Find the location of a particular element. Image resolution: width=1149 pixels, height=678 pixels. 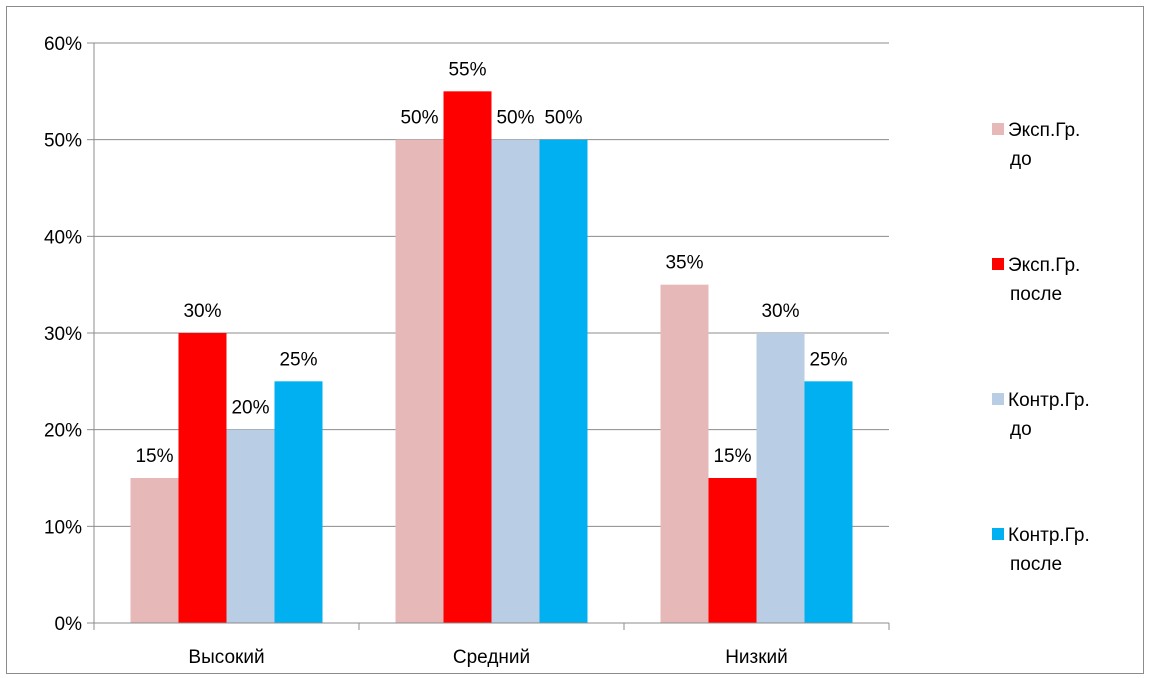

legend-item: Эксп.Гр. до is located at coordinates (1036, 145).